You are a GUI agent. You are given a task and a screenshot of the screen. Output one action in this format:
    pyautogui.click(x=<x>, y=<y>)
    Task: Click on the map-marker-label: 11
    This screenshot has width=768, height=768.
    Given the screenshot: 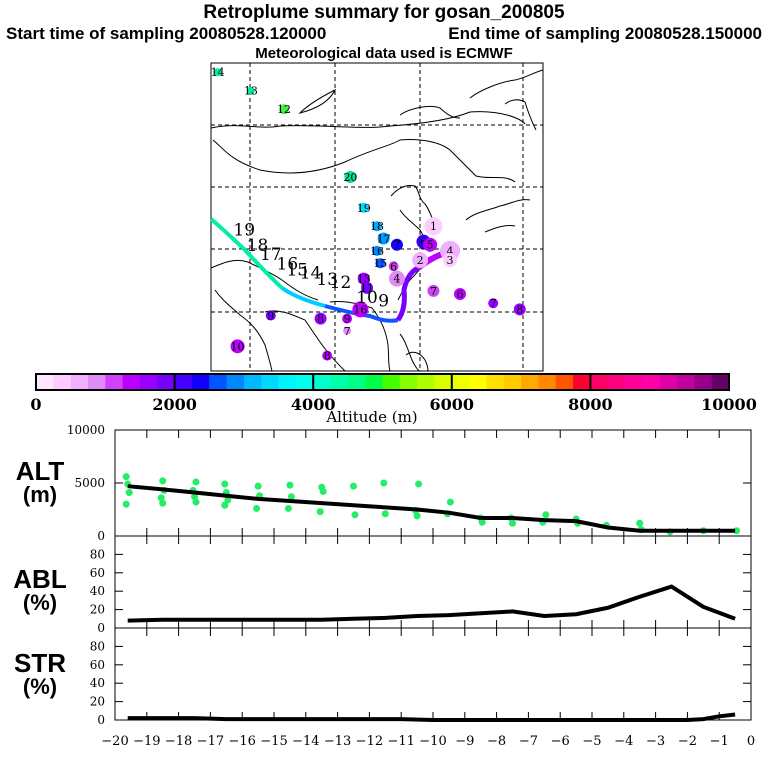 What is the action you would take?
    pyautogui.click(x=367, y=288)
    